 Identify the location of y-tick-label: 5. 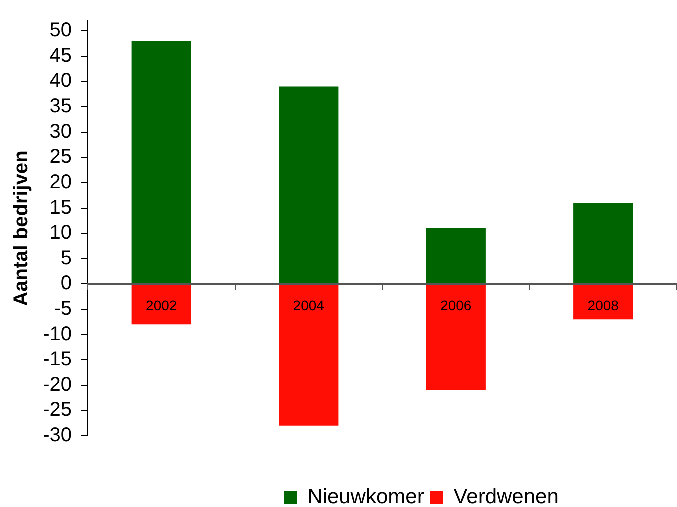
(66, 258).